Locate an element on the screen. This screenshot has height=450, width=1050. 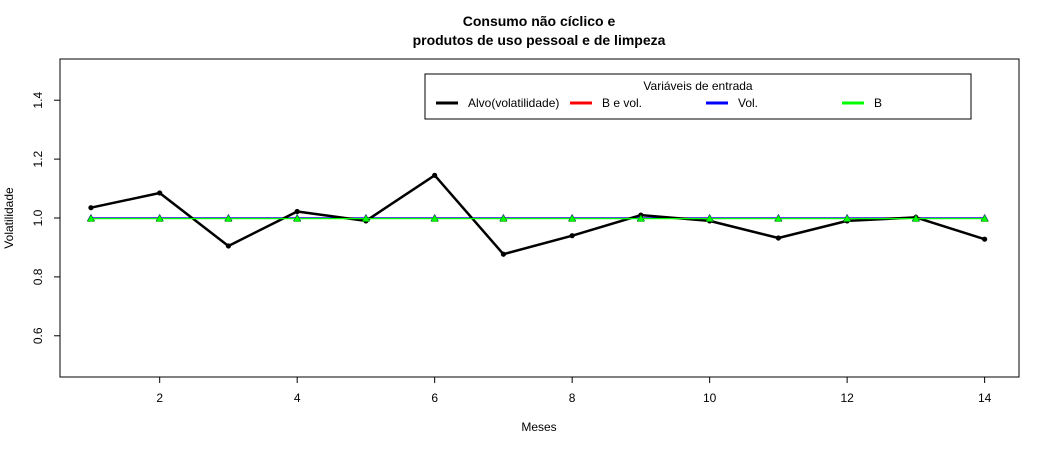
series-b is located at coordinates (537, 218).